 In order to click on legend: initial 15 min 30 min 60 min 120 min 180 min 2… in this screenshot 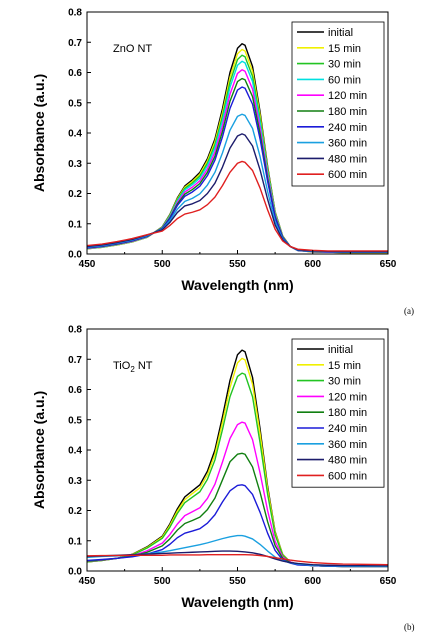, I will do `click(338, 104)`.